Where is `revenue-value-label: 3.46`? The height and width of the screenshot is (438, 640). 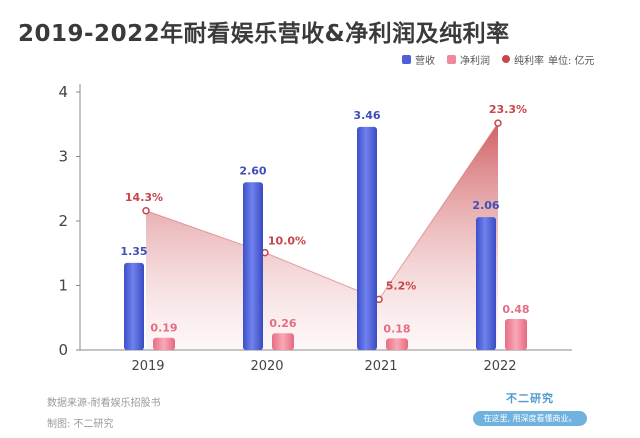 revenue-value-label: 3.46 is located at coordinates (366, 115).